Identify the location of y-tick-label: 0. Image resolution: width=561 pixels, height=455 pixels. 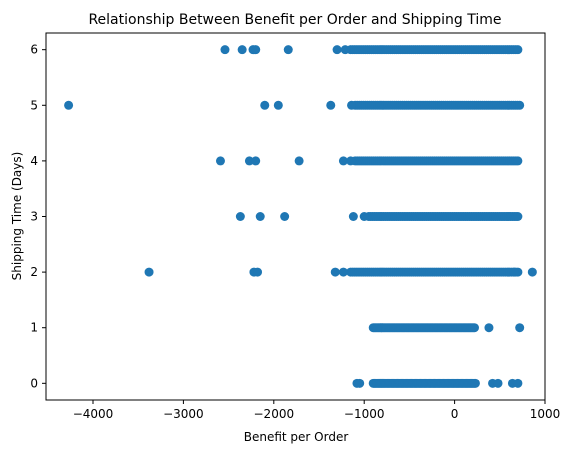
(34, 383).